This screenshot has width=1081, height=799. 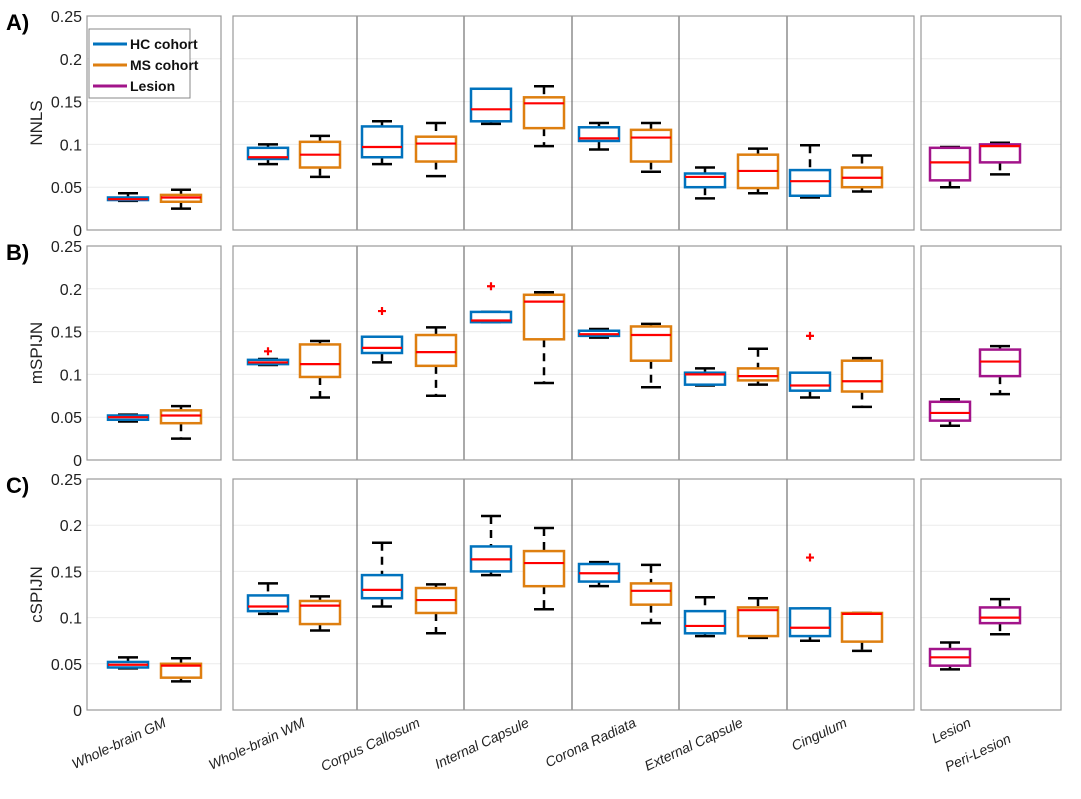 I want to click on x-tick-label: Corona Radiata, so click(x=591, y=742).